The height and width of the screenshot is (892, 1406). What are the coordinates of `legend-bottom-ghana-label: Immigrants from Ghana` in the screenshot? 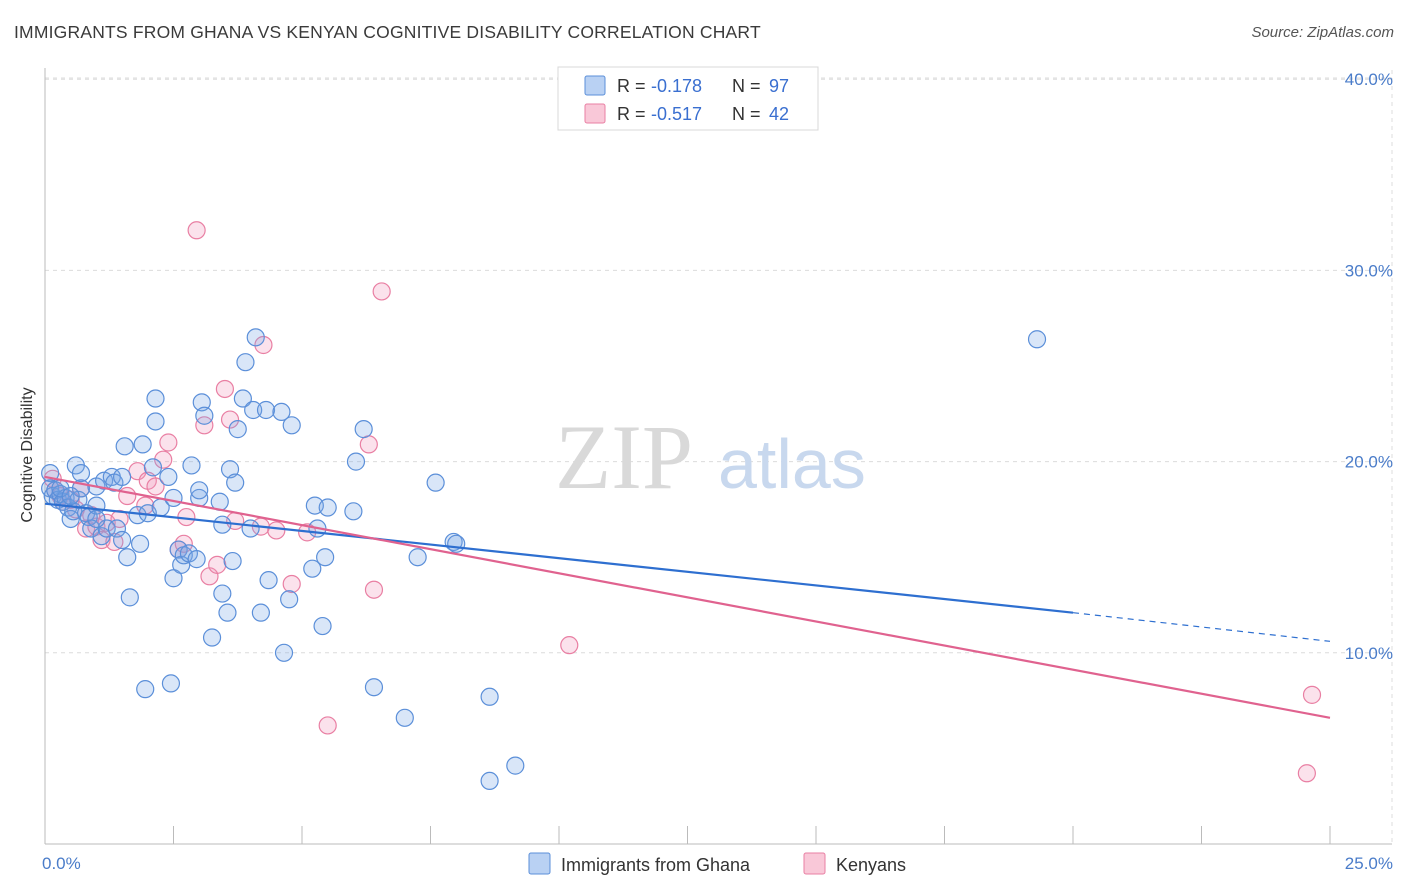 It's located at (656, 865).